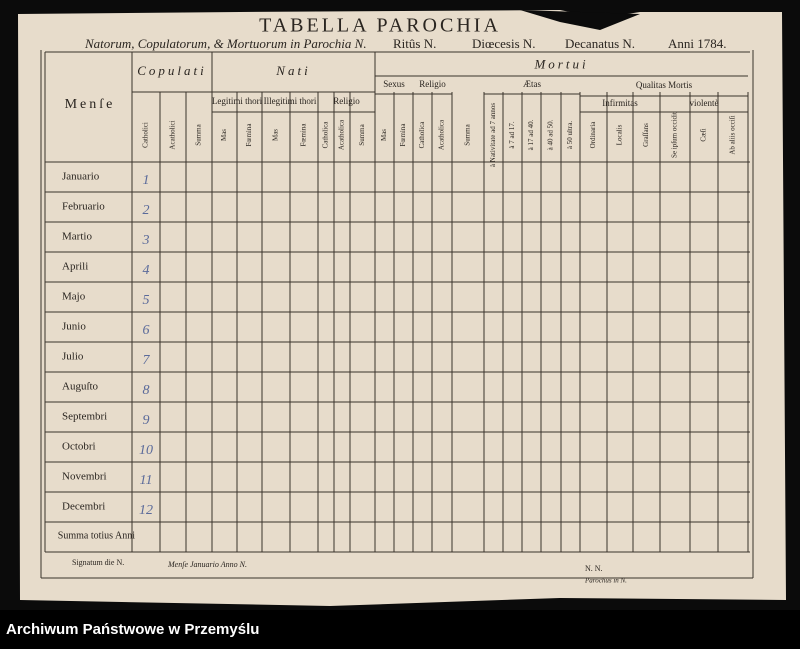 The width and height of the screenshot is (800, 649). Describe the element at coordinates (146, 510) in the screenshot. I see `month-number: 12` at that location.